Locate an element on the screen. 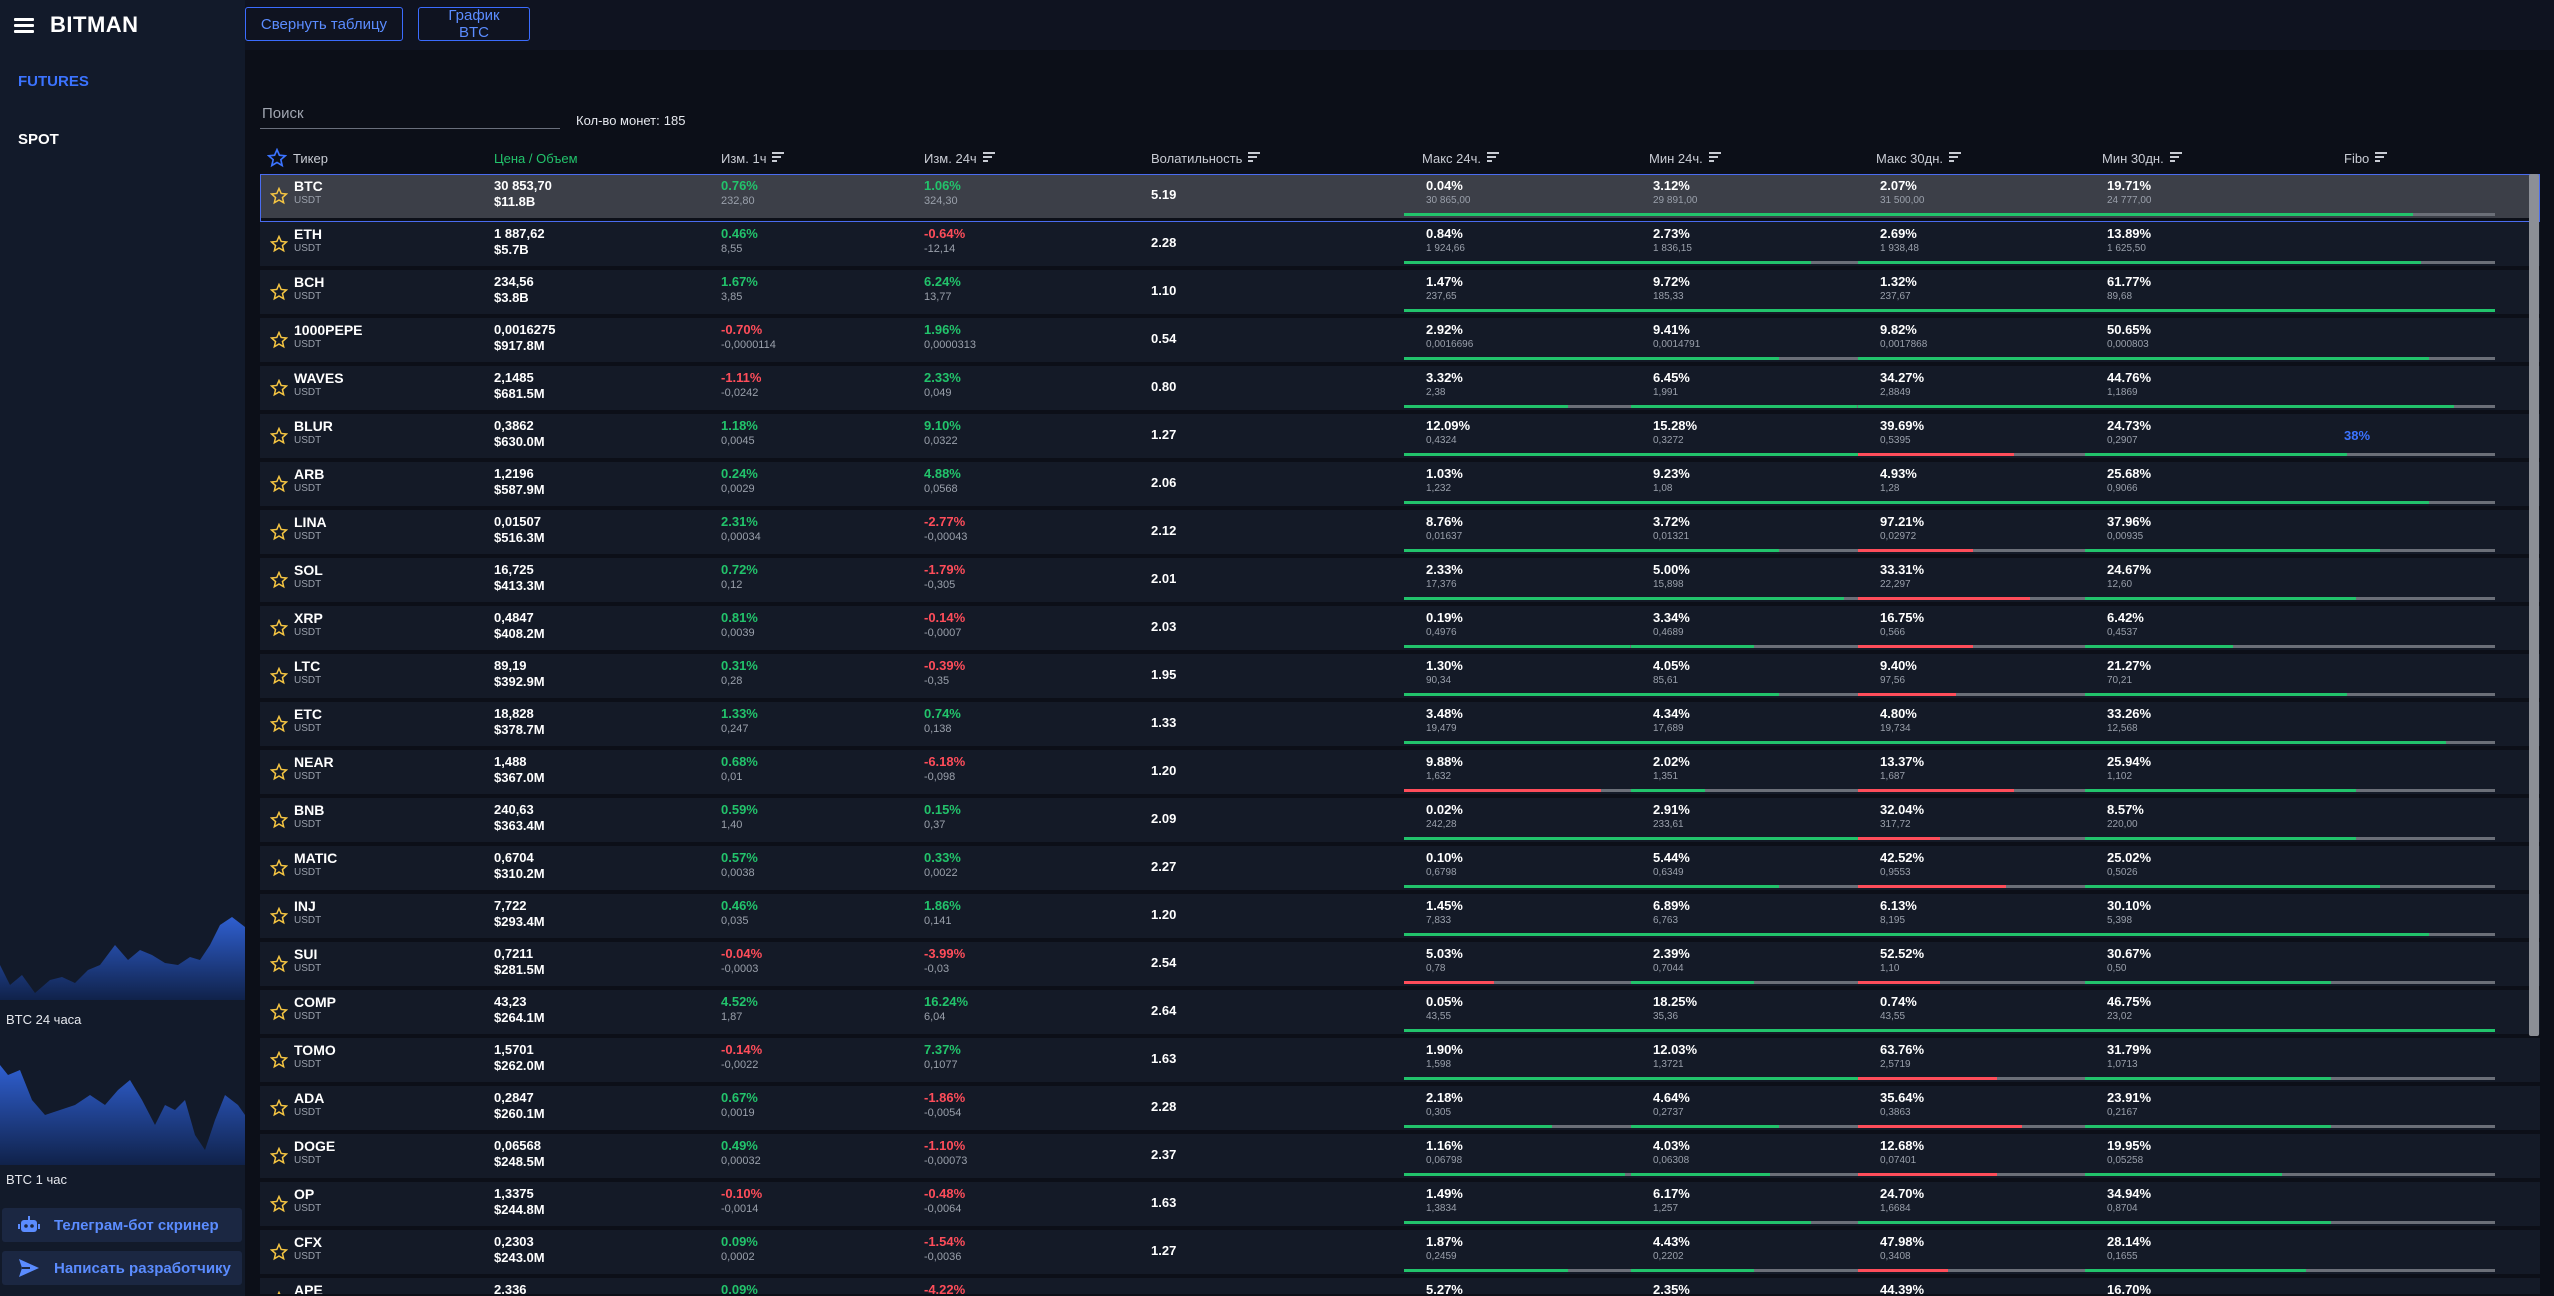 This screenshot has height=1296, width=2554. max-30d-range-fill is located at coordinates (1985, 358).